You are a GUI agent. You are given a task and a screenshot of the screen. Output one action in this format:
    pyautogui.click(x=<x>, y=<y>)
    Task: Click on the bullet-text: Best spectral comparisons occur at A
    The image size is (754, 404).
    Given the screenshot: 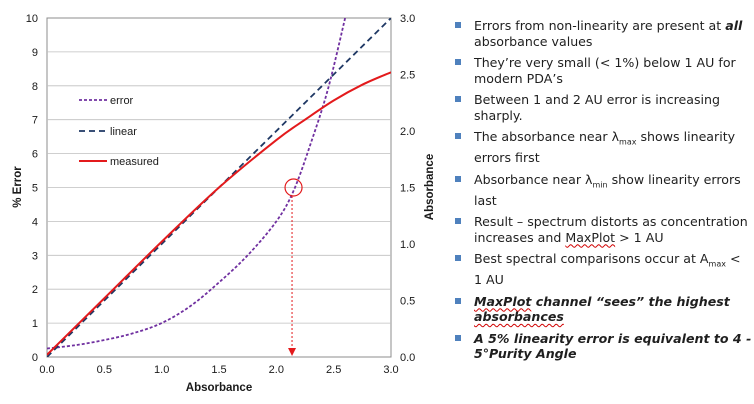 What is the action you would take?
    pyautogui.click(x=591, y=259)
    